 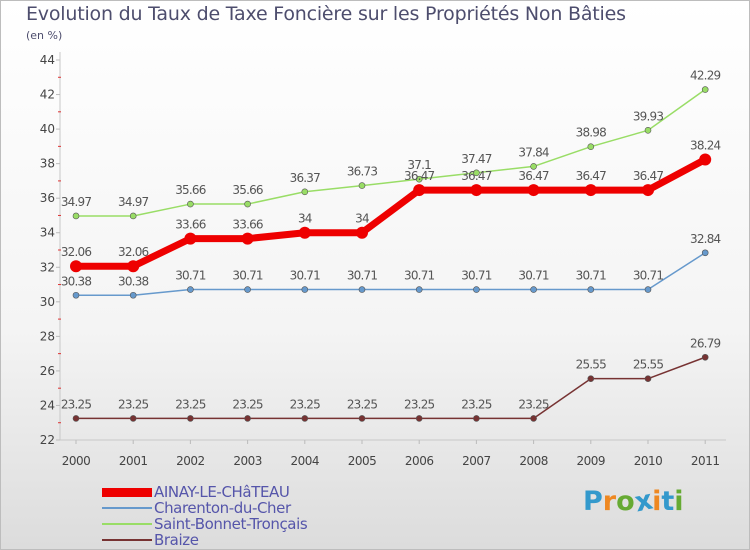 What do you see at coordinates (47, 60) in the screenshot?
I see `y-tick-label: 44` at bounding box center [47, 60].